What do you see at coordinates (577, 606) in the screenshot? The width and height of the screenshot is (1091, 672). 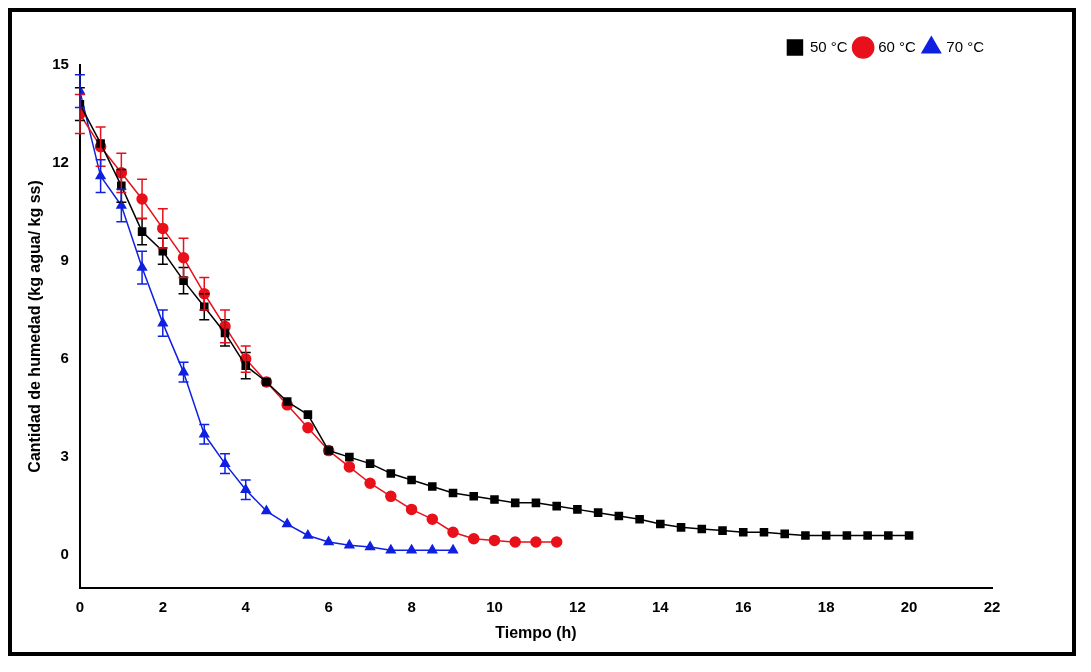 I see `x-tick-label: 12` at bounding box center [577, 606].